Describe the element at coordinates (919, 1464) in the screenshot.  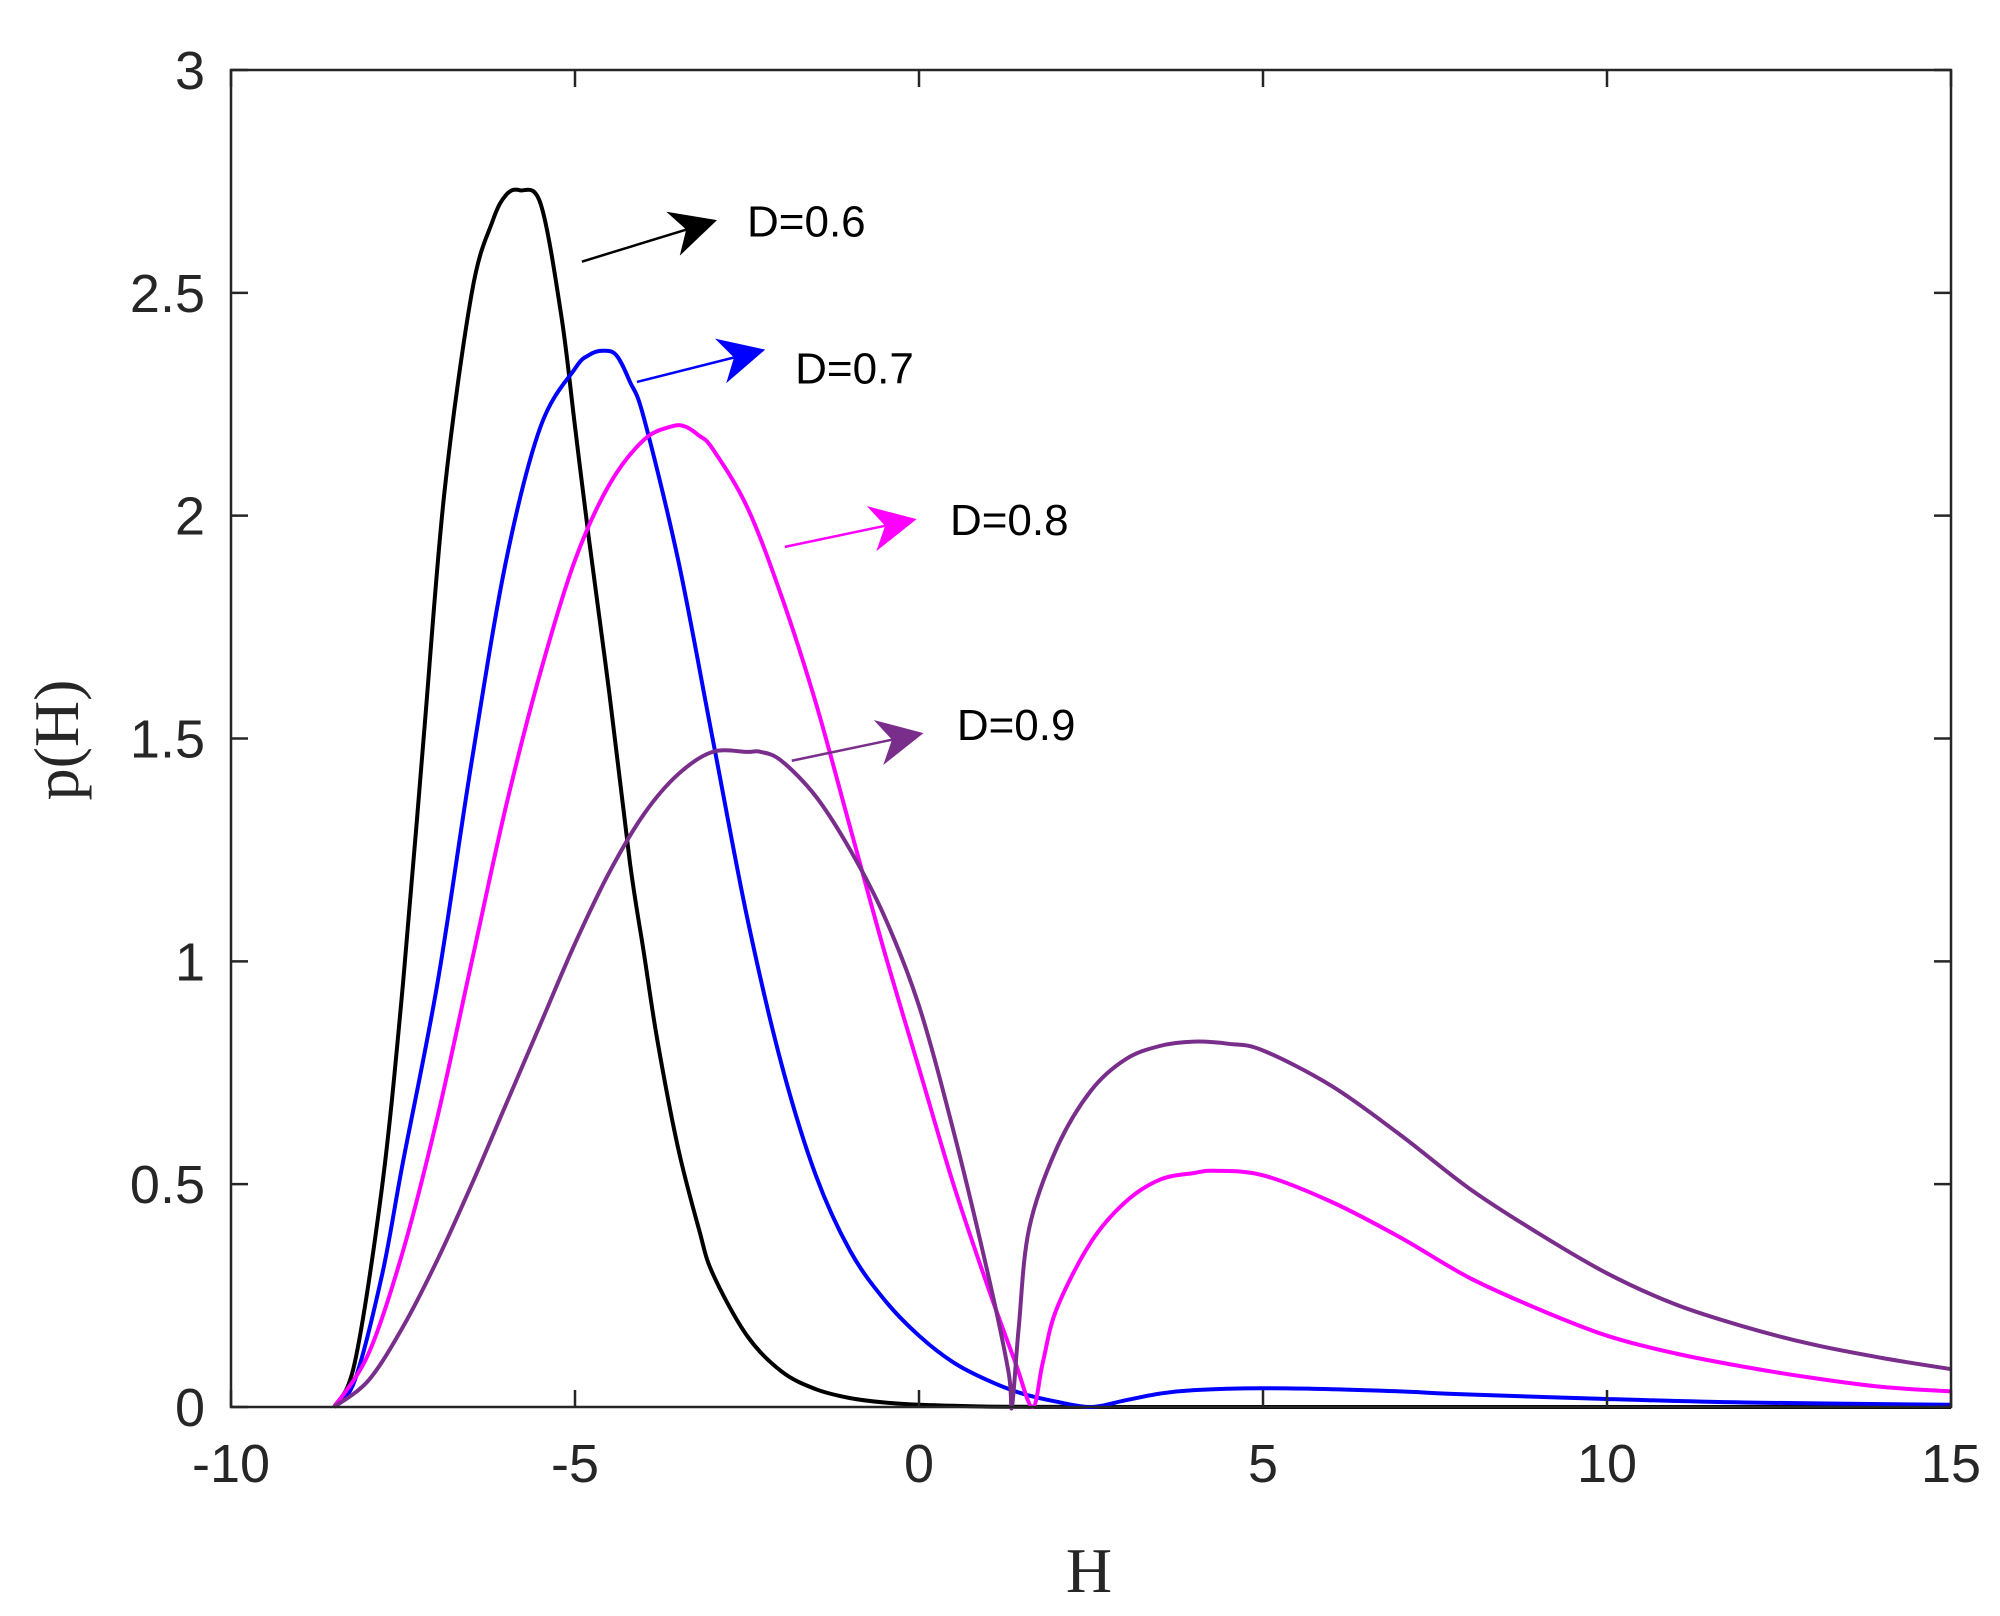
I see `x-tick-label: 0` at that location.